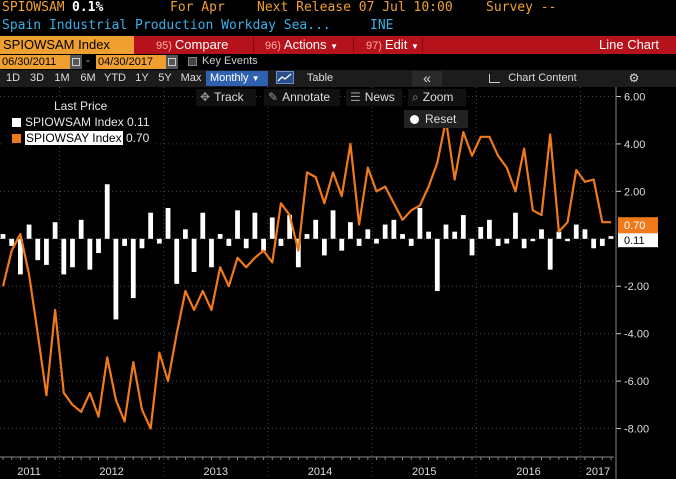 The height and width of the screenshot is (479, 676). Describe the element at coordinates (636, 382) in the screenshot. I see `y-tick-label: -6.00` at that location.